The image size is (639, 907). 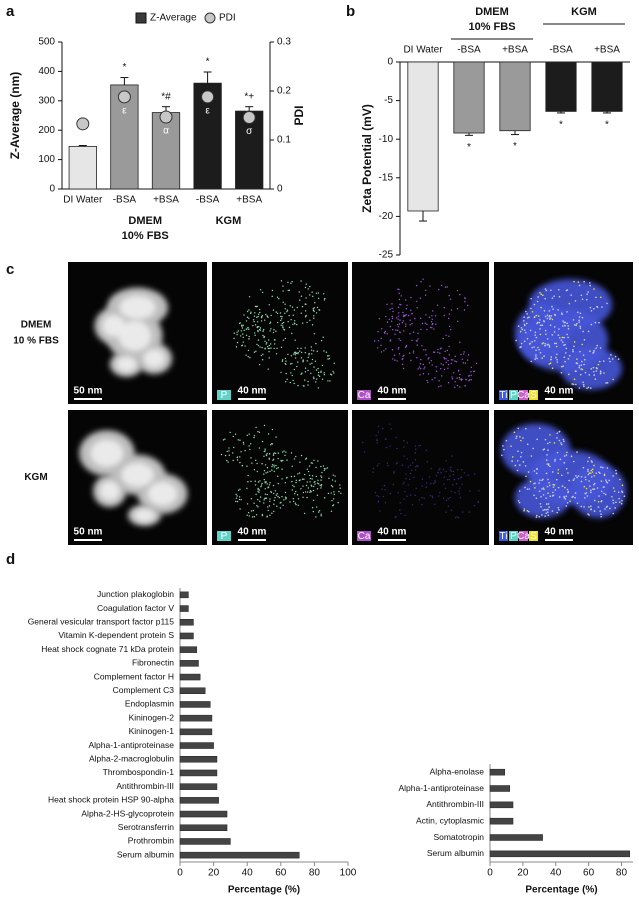 What do you see at coordinates (392, 391) in the screenshot?
I see `scale-bar-label: 40 nm` at bounding box center [392, 391].